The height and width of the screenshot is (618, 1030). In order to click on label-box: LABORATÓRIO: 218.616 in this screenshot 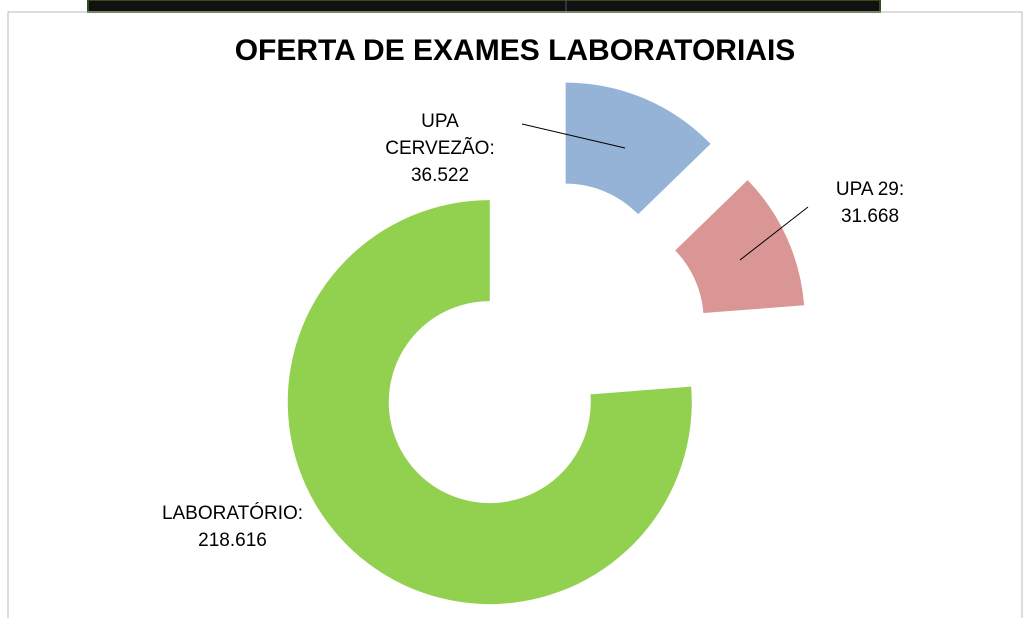, I will do `click(232, 527)`.